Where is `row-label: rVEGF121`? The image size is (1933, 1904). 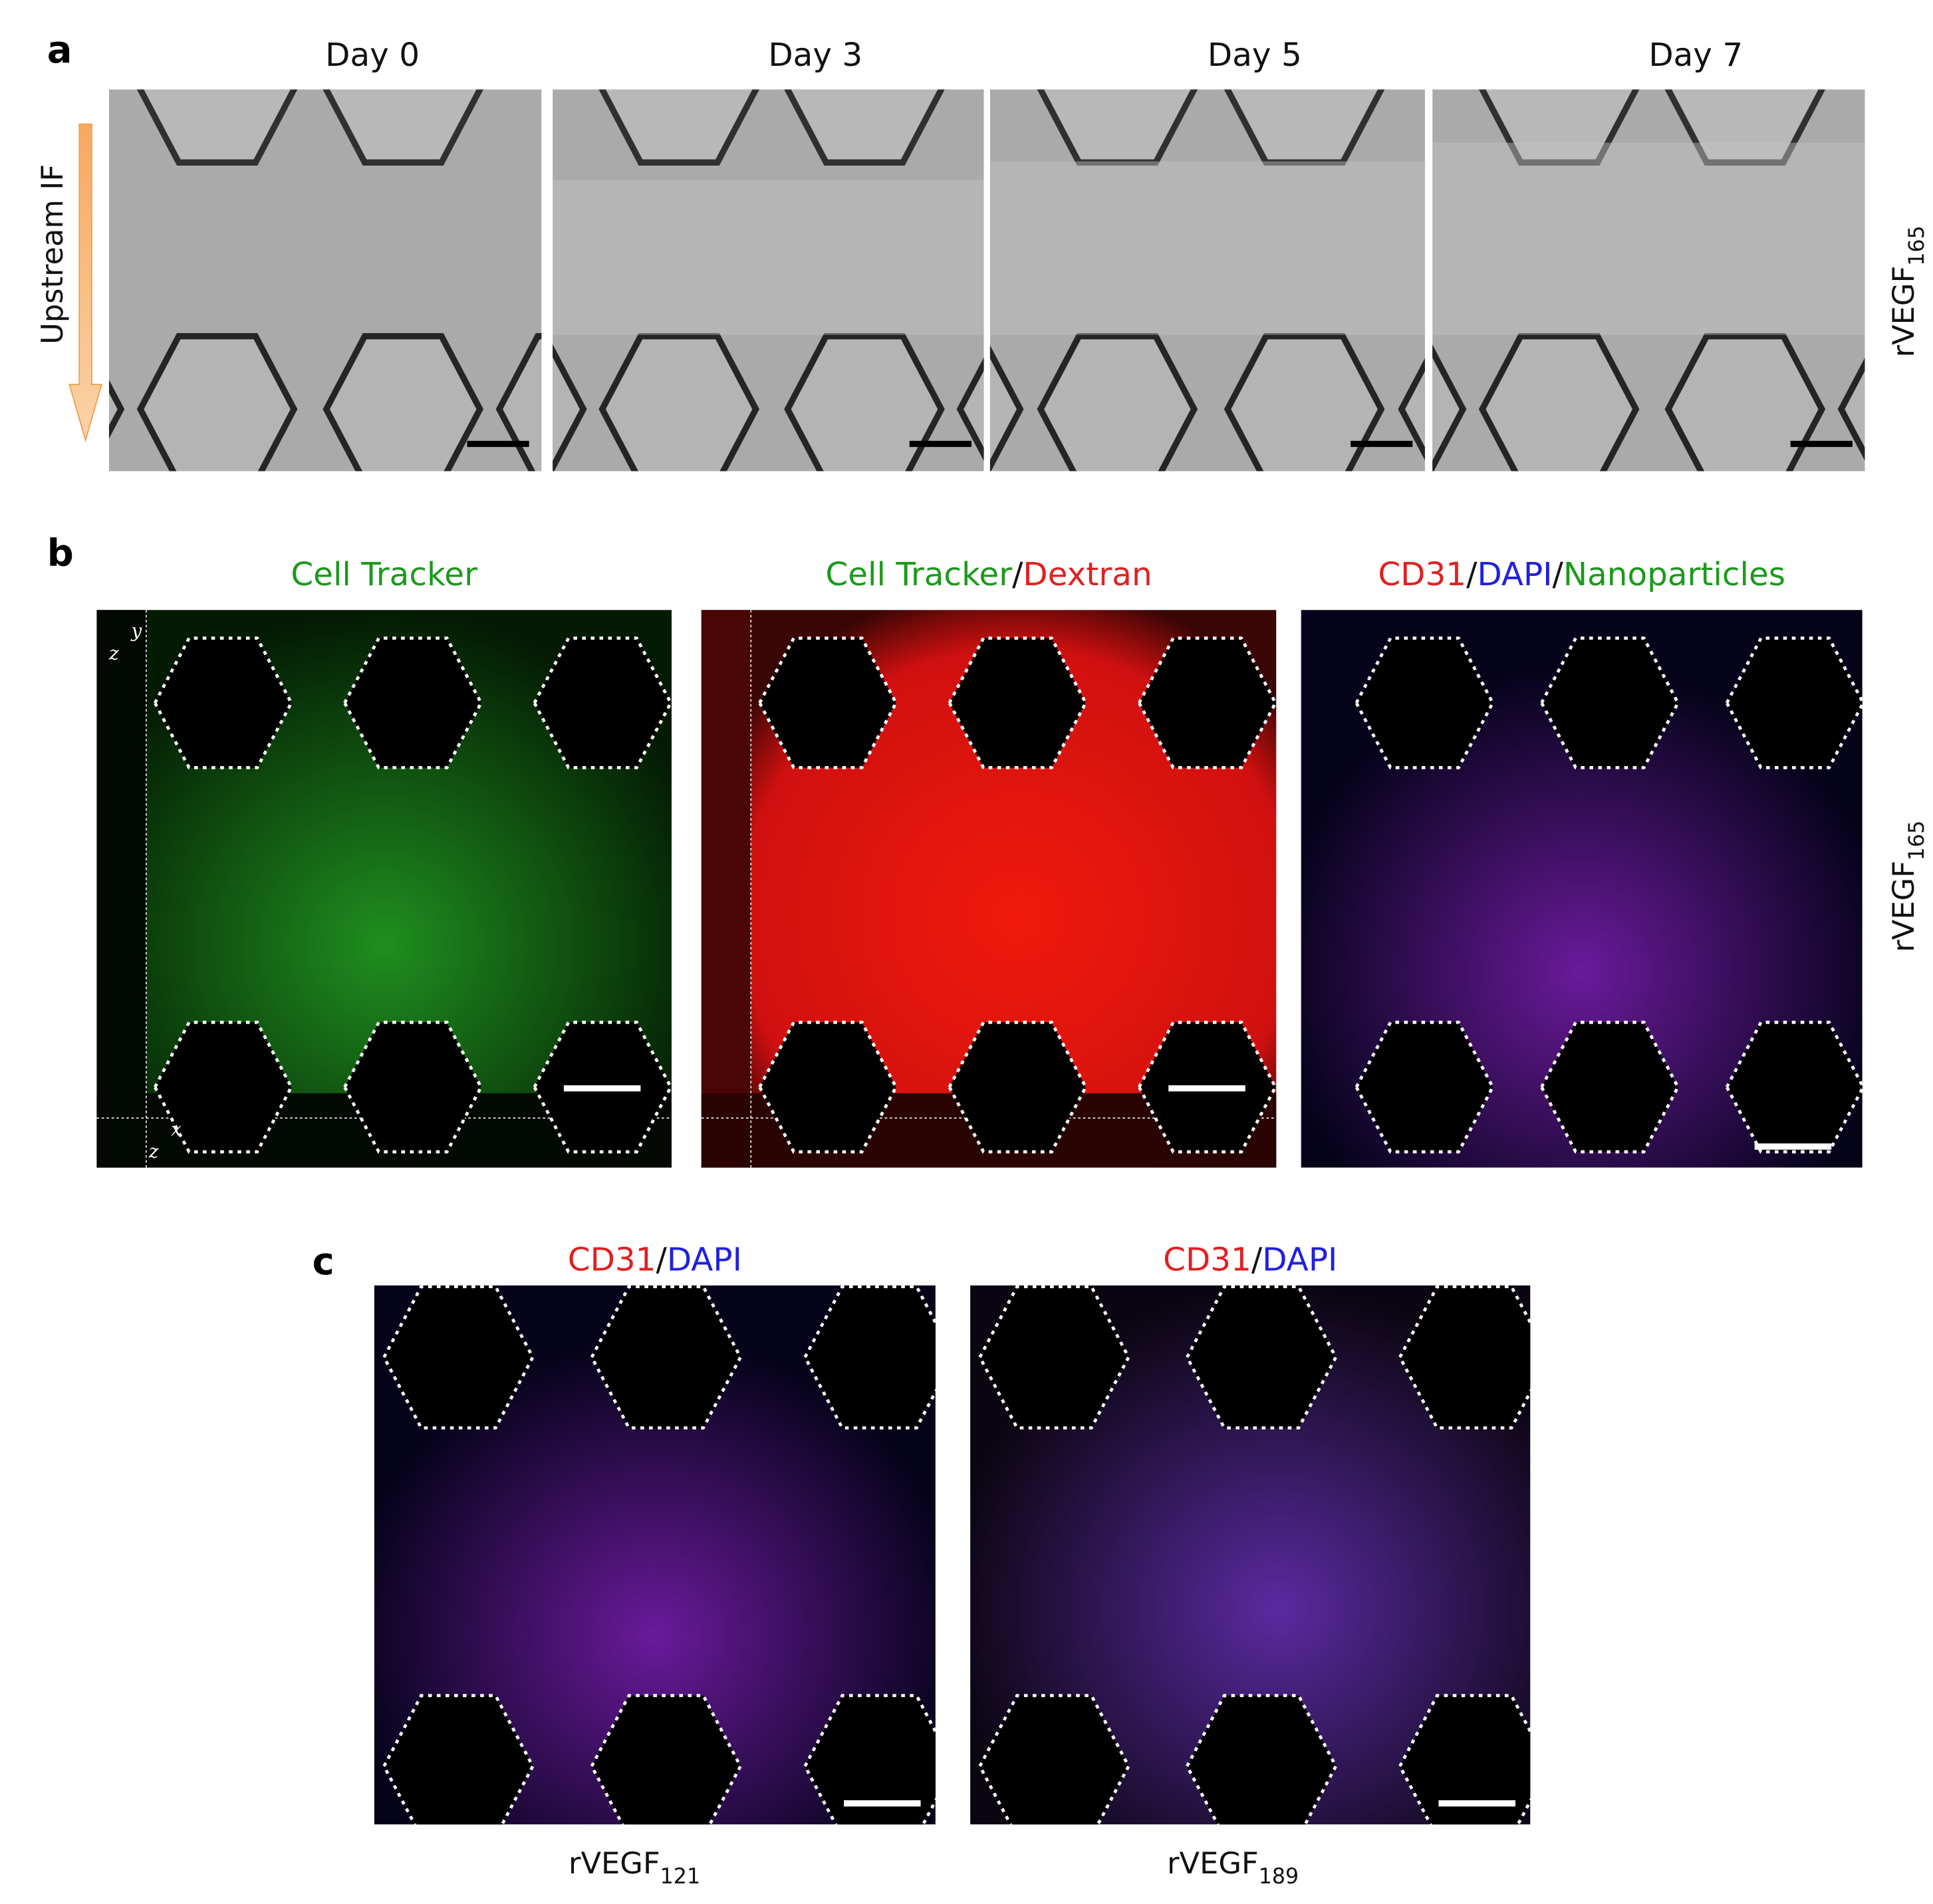
row-label: rVEGF121 is located at coordinates (634, 1867).